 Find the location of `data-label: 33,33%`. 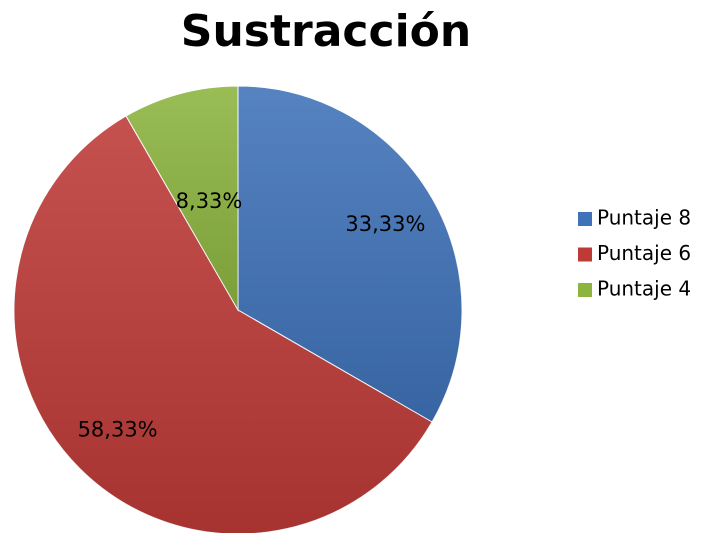

data-label: 33,33% is located at coordinates (385, 224).